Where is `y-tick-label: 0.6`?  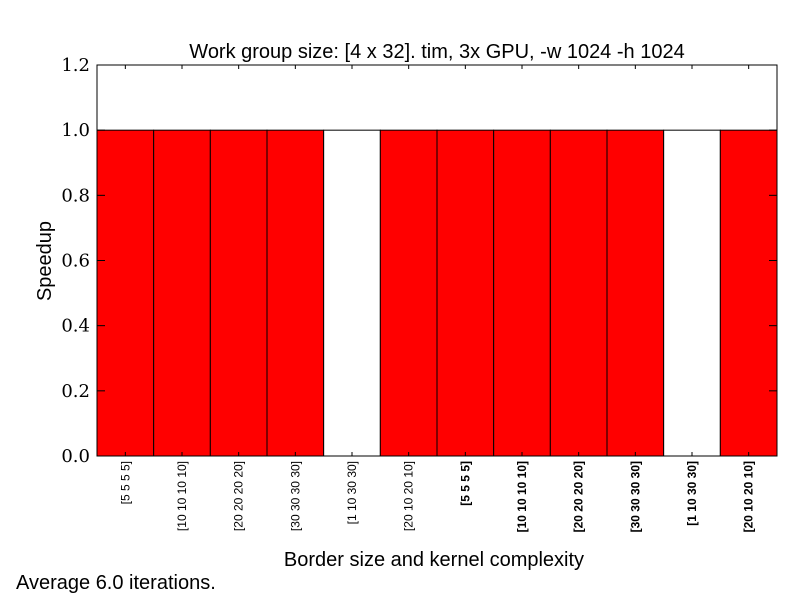
y-tick-label: 0.6 is located at coordinates (75, 261).